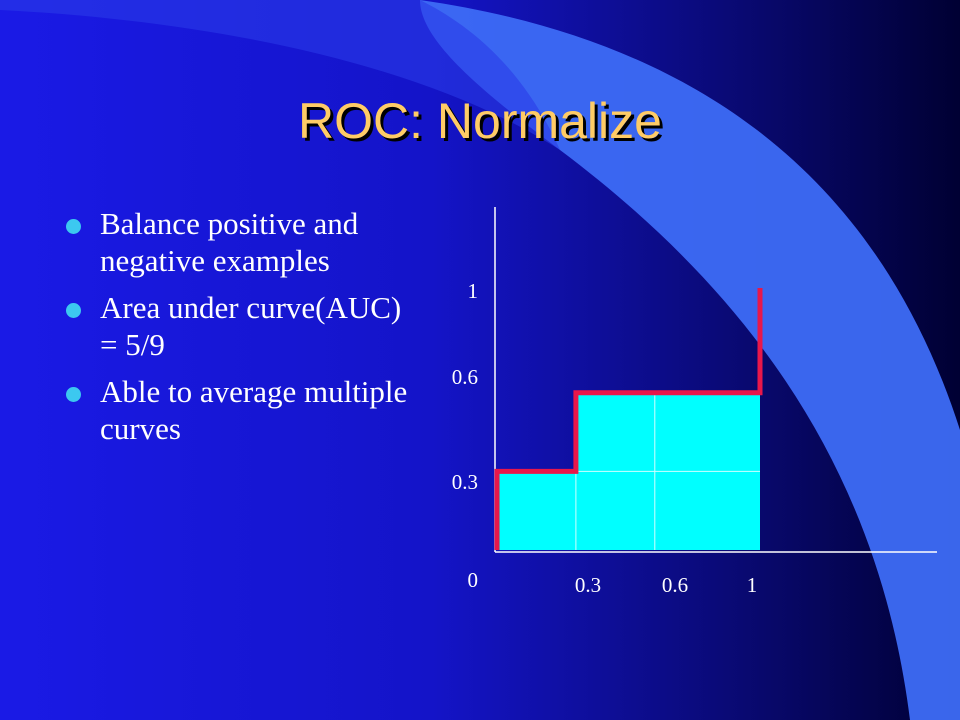 This screenshot has width=960, height=720. What do you see at coordinates (465, 435) in the screenshot?
I see `y-tick-labels: 0 0.3 0.6 1` at bounding box center [465, 435].